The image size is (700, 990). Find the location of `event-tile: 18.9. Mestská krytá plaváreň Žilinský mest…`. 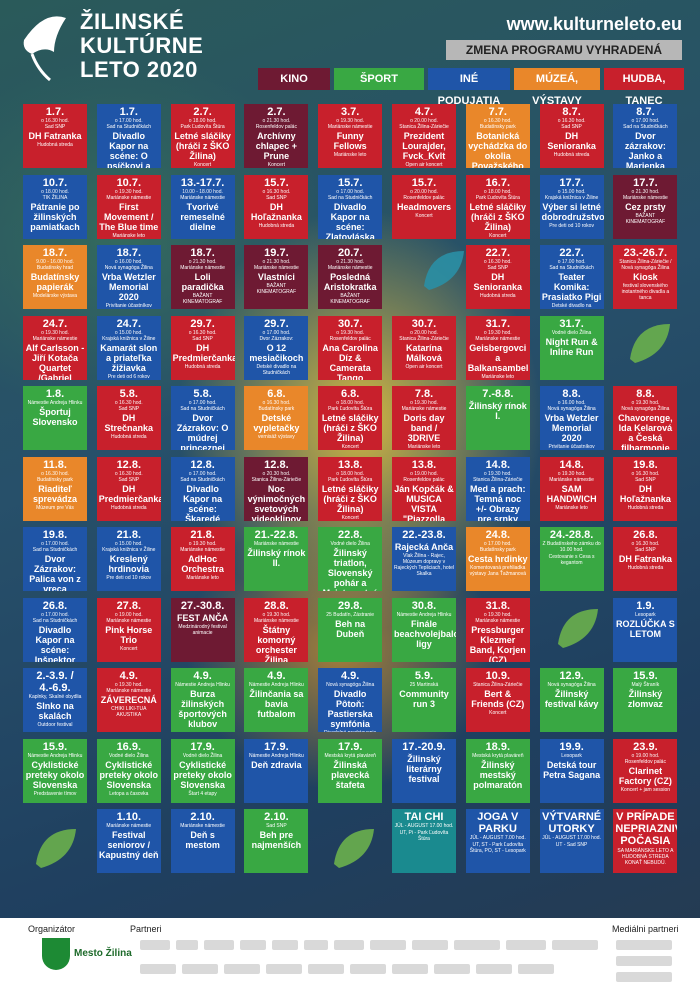

event-tile: 18.9. Mestská krytá plaváreň Žilinský mest… is located at coordinates (497, 770).